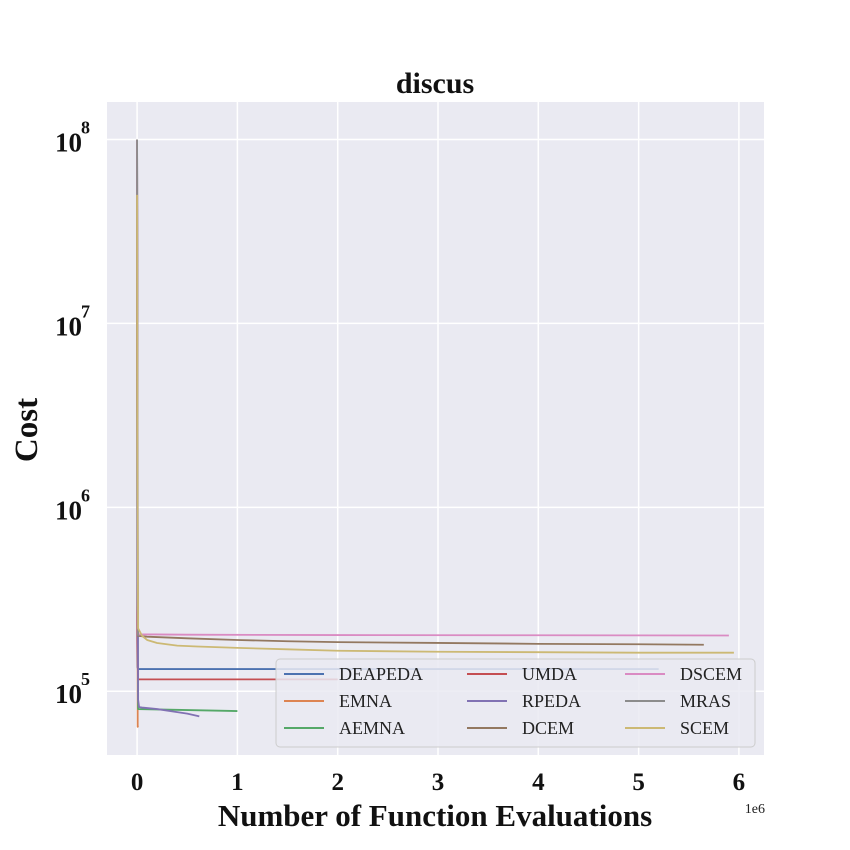  What do you see at coordinates (677, 728) in the screenshot?
I see `legend-item-scem: SCEM` at bounding box center [677, 728].